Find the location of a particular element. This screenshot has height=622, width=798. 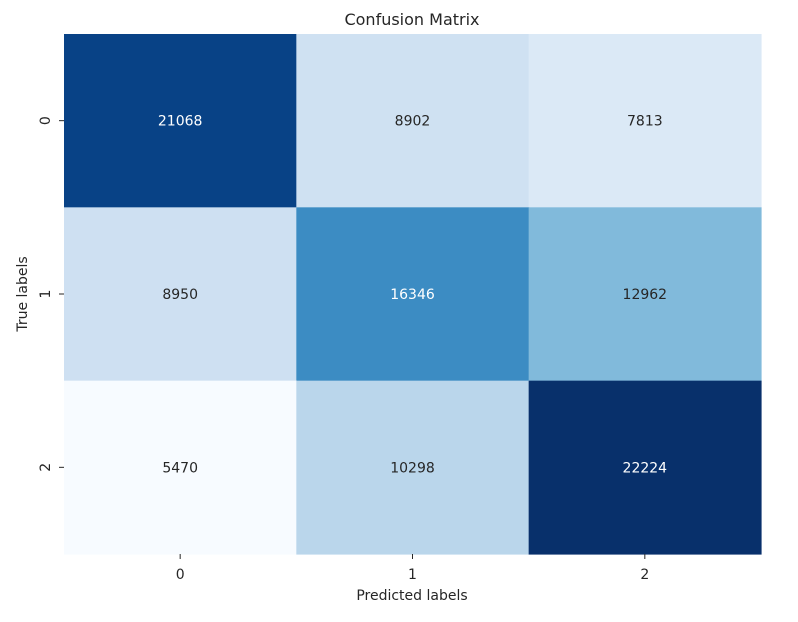

cell-value-2-1: 10298 is located at coordinates (412, 468).